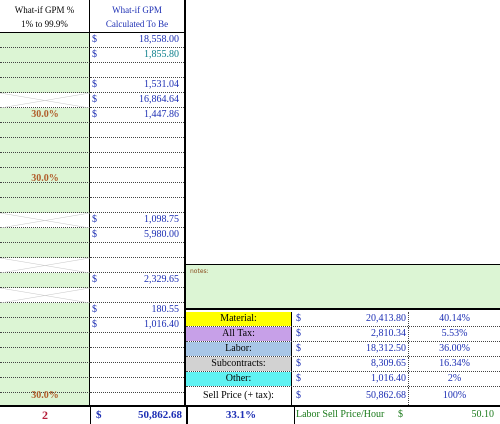 The image size is (500, 424). Describe the element at coordinates (454, 319) in the screenshot. I see `summary-percent: 40.14%` at that location.